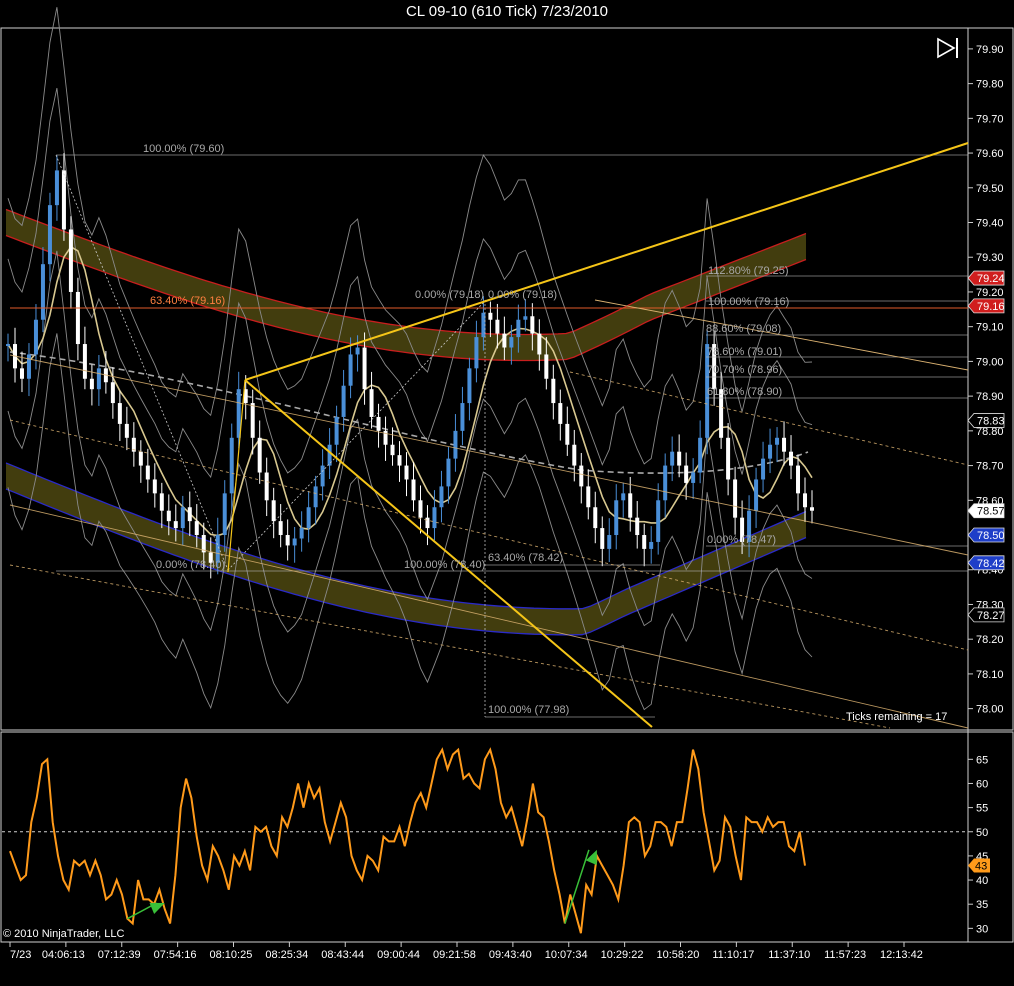 This screenshot has height=986, width=1014. What do you see at coordinates (566, 955) in the screenshot?
I see `time-axis-label: 10:07:34` at bounding box center [566, 955].